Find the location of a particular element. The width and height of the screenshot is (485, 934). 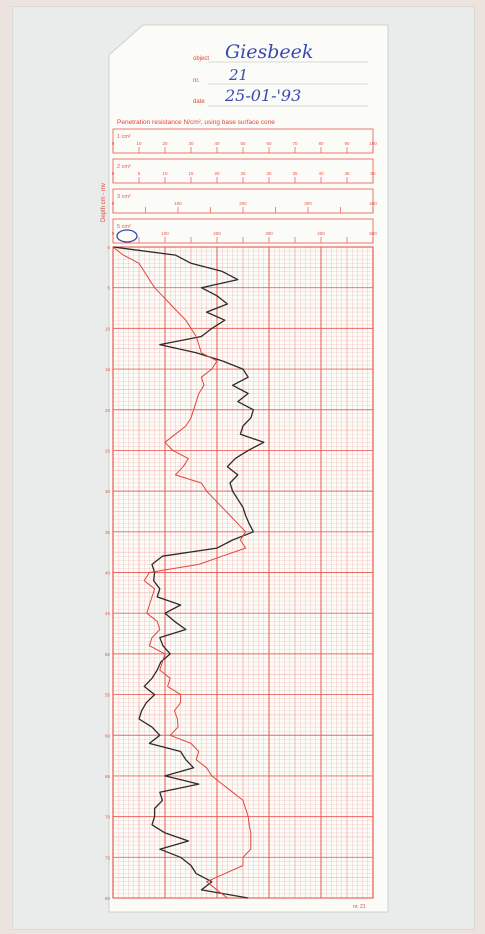

scale-tick-label: 90 is located at coordinates (347, 143).